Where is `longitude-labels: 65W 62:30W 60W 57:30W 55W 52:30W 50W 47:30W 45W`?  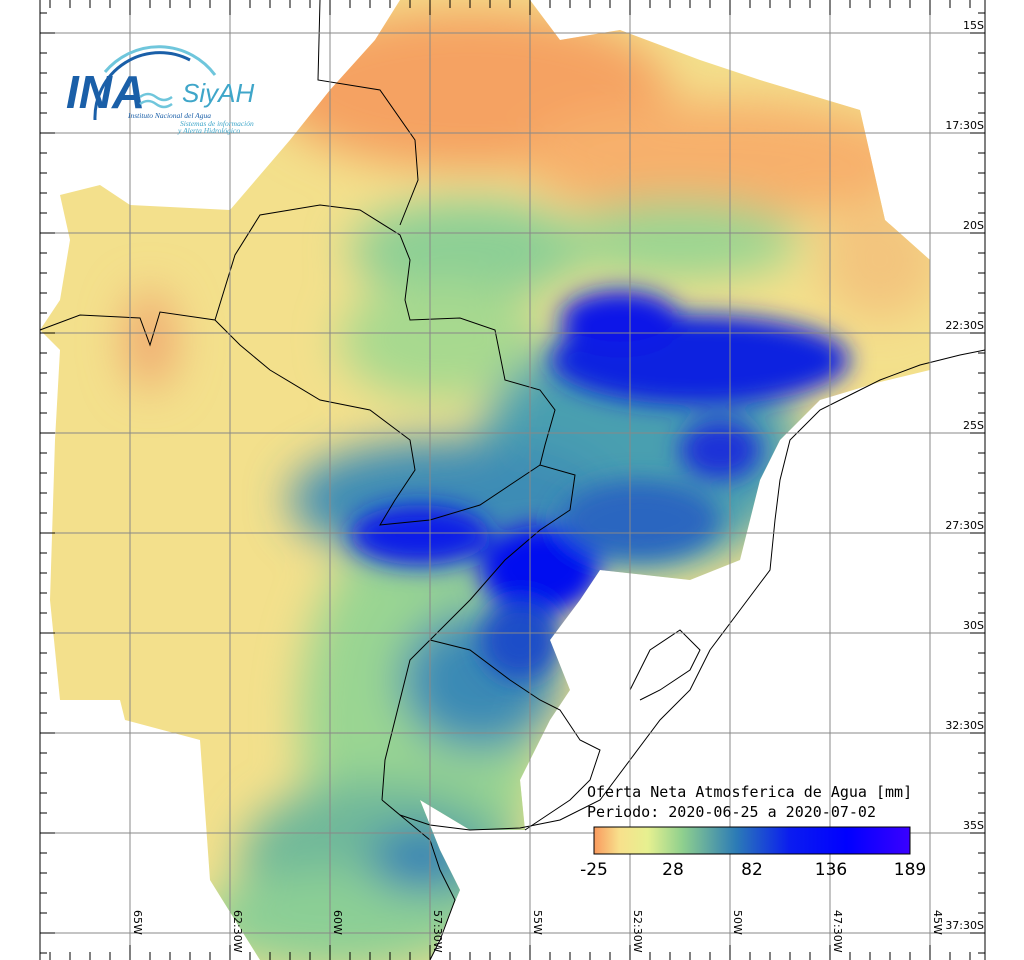 longitude-labels: 65W 62:30W 60W 57:30W 55W 52:30W 50W 47:30W 45W is located at coordinates (537, 931).